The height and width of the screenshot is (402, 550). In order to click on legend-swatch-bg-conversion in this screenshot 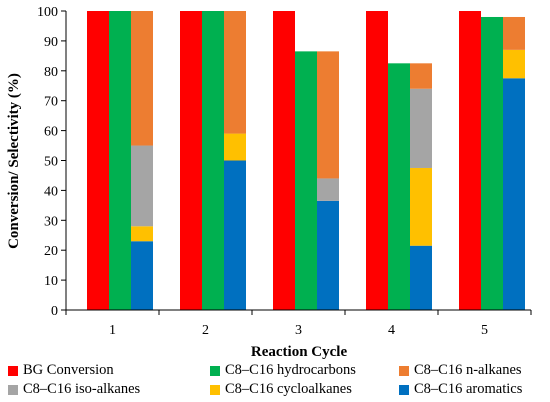, I will do `click(13, 371)`.